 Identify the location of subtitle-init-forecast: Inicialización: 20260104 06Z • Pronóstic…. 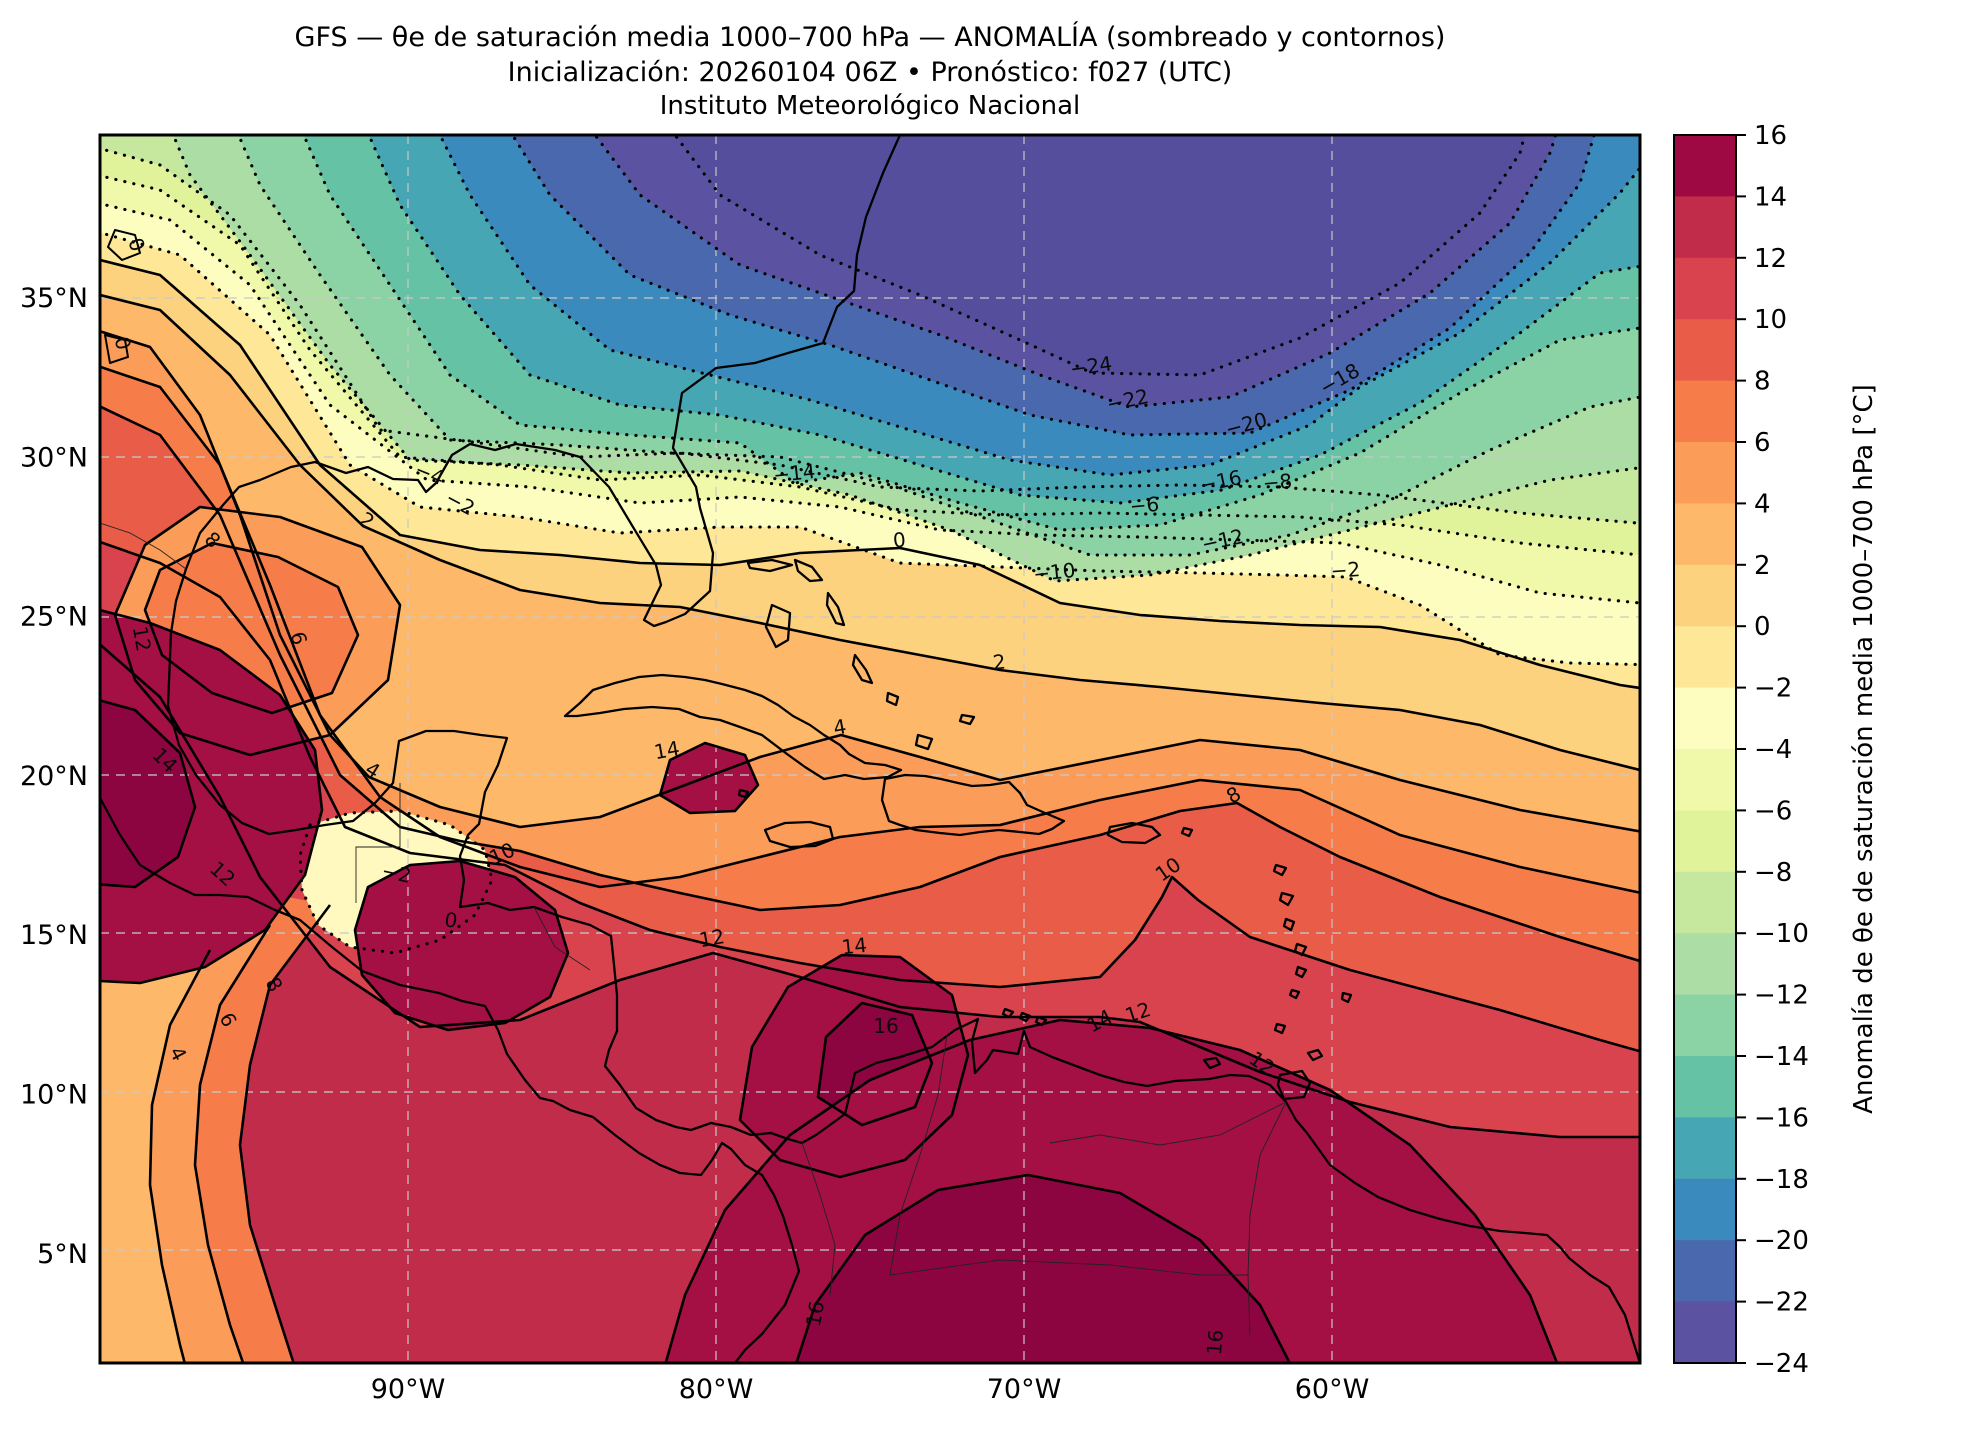
(870, 72).